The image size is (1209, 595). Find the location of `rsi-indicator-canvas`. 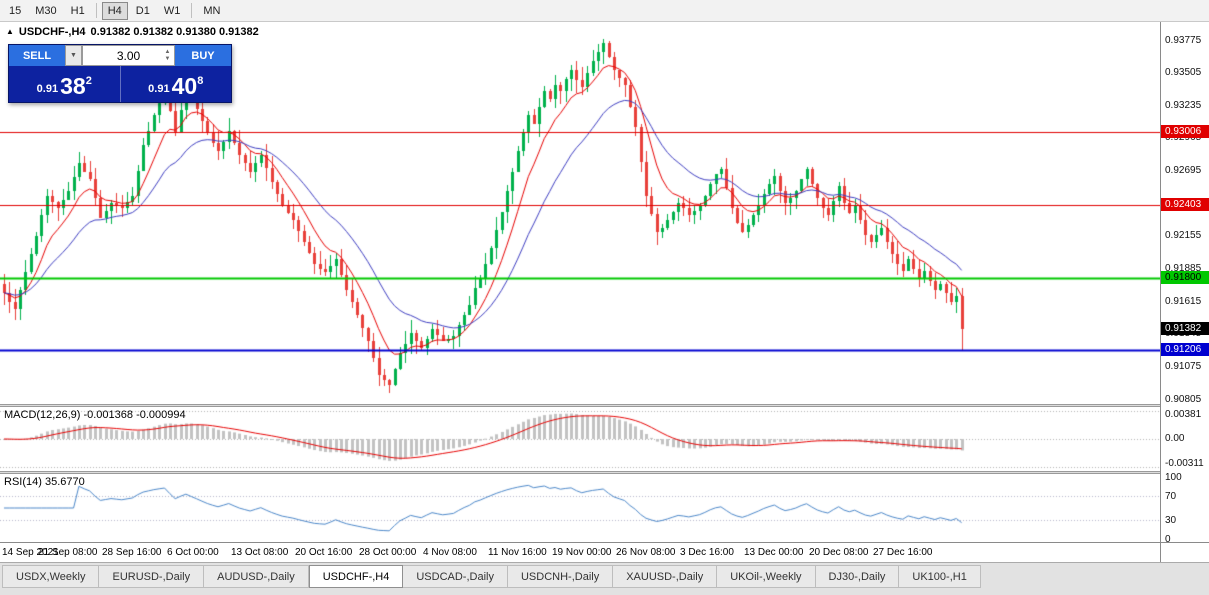

rsi-indicator-canvas is located at coordinates (580, 508).